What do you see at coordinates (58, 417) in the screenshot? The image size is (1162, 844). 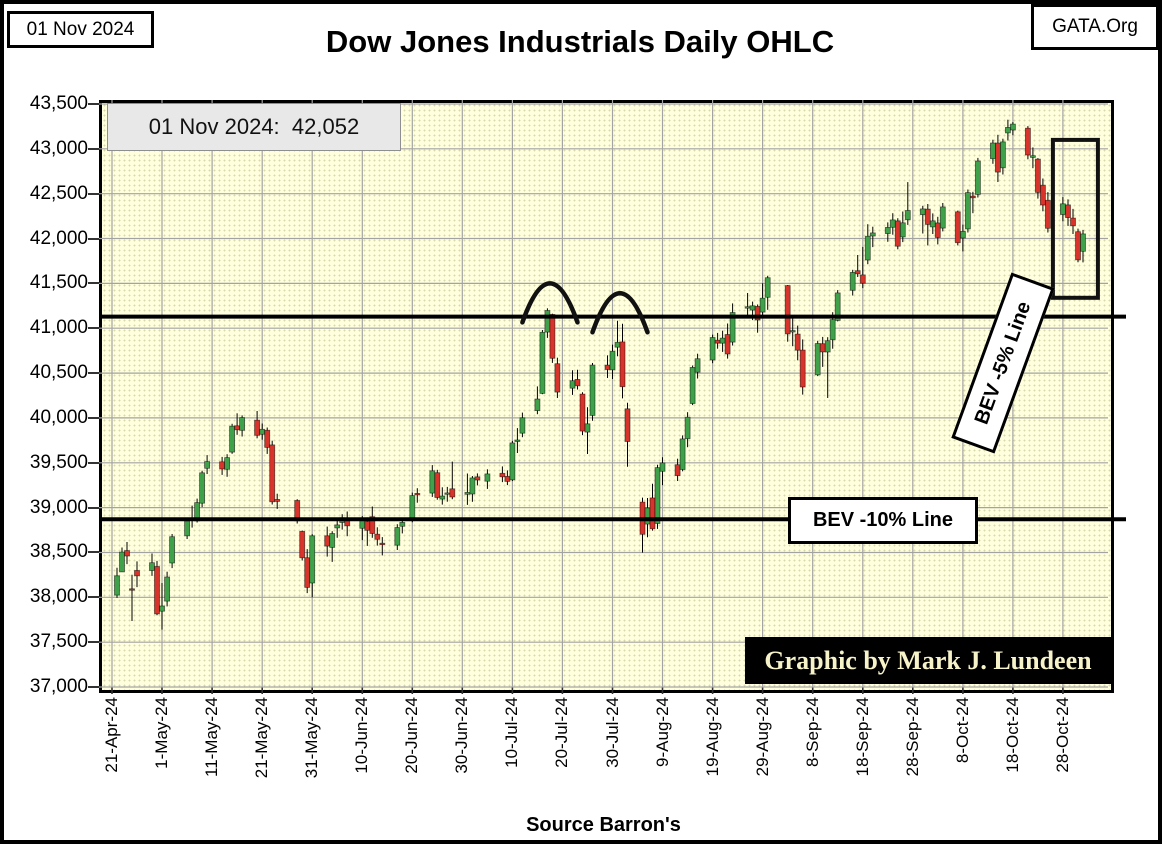 I see `y-axis-label: 40,000` at bounding box center [58, 417].